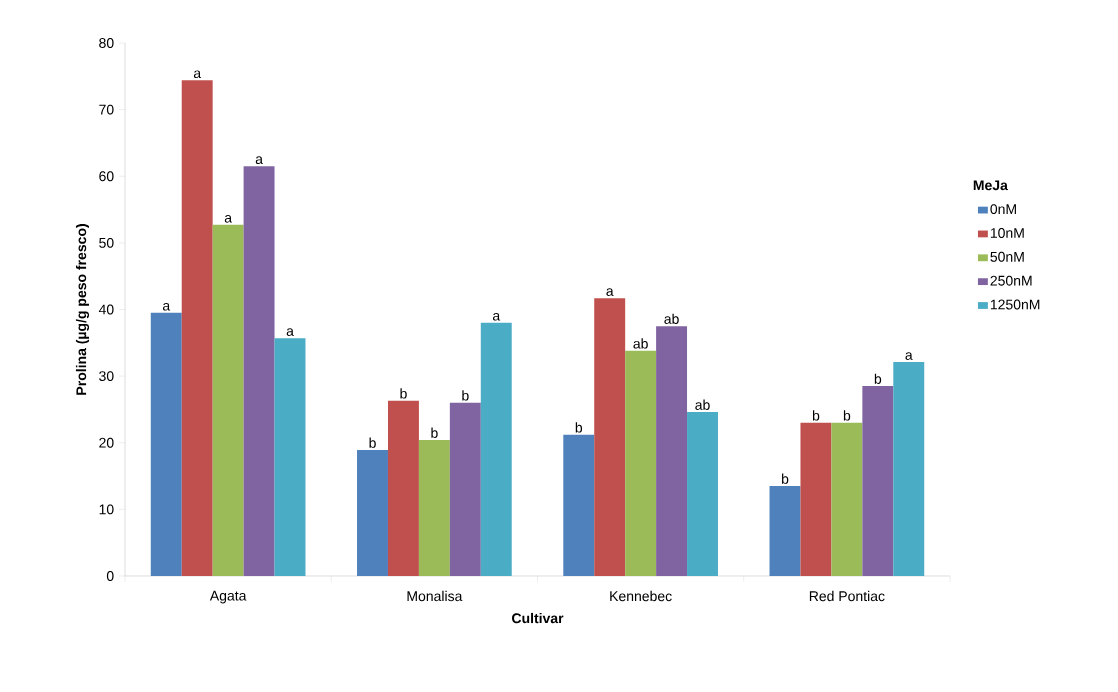 This screenshot has height=692, width=1118. What do you see at coordinates (106, 376) in the screenshot?
I see `y-tick-label: 30` at bounding box center [106, 376].